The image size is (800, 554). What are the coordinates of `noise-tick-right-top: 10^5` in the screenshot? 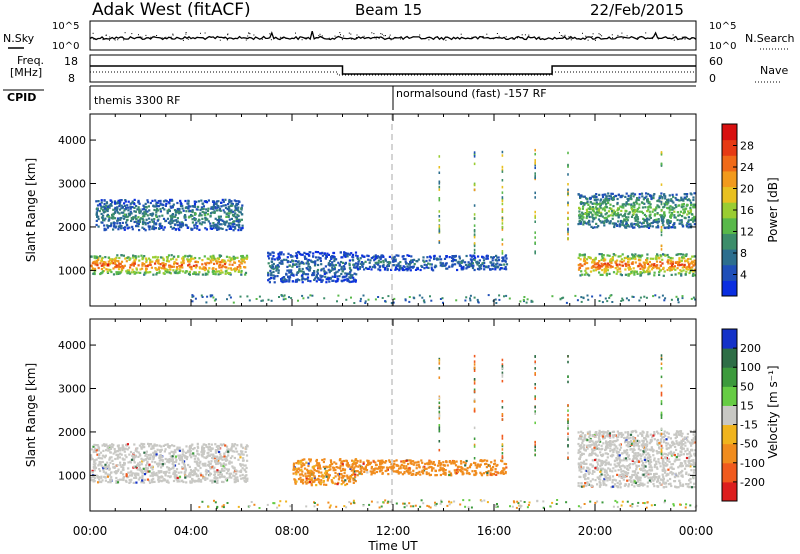 It's located at (722, 26).